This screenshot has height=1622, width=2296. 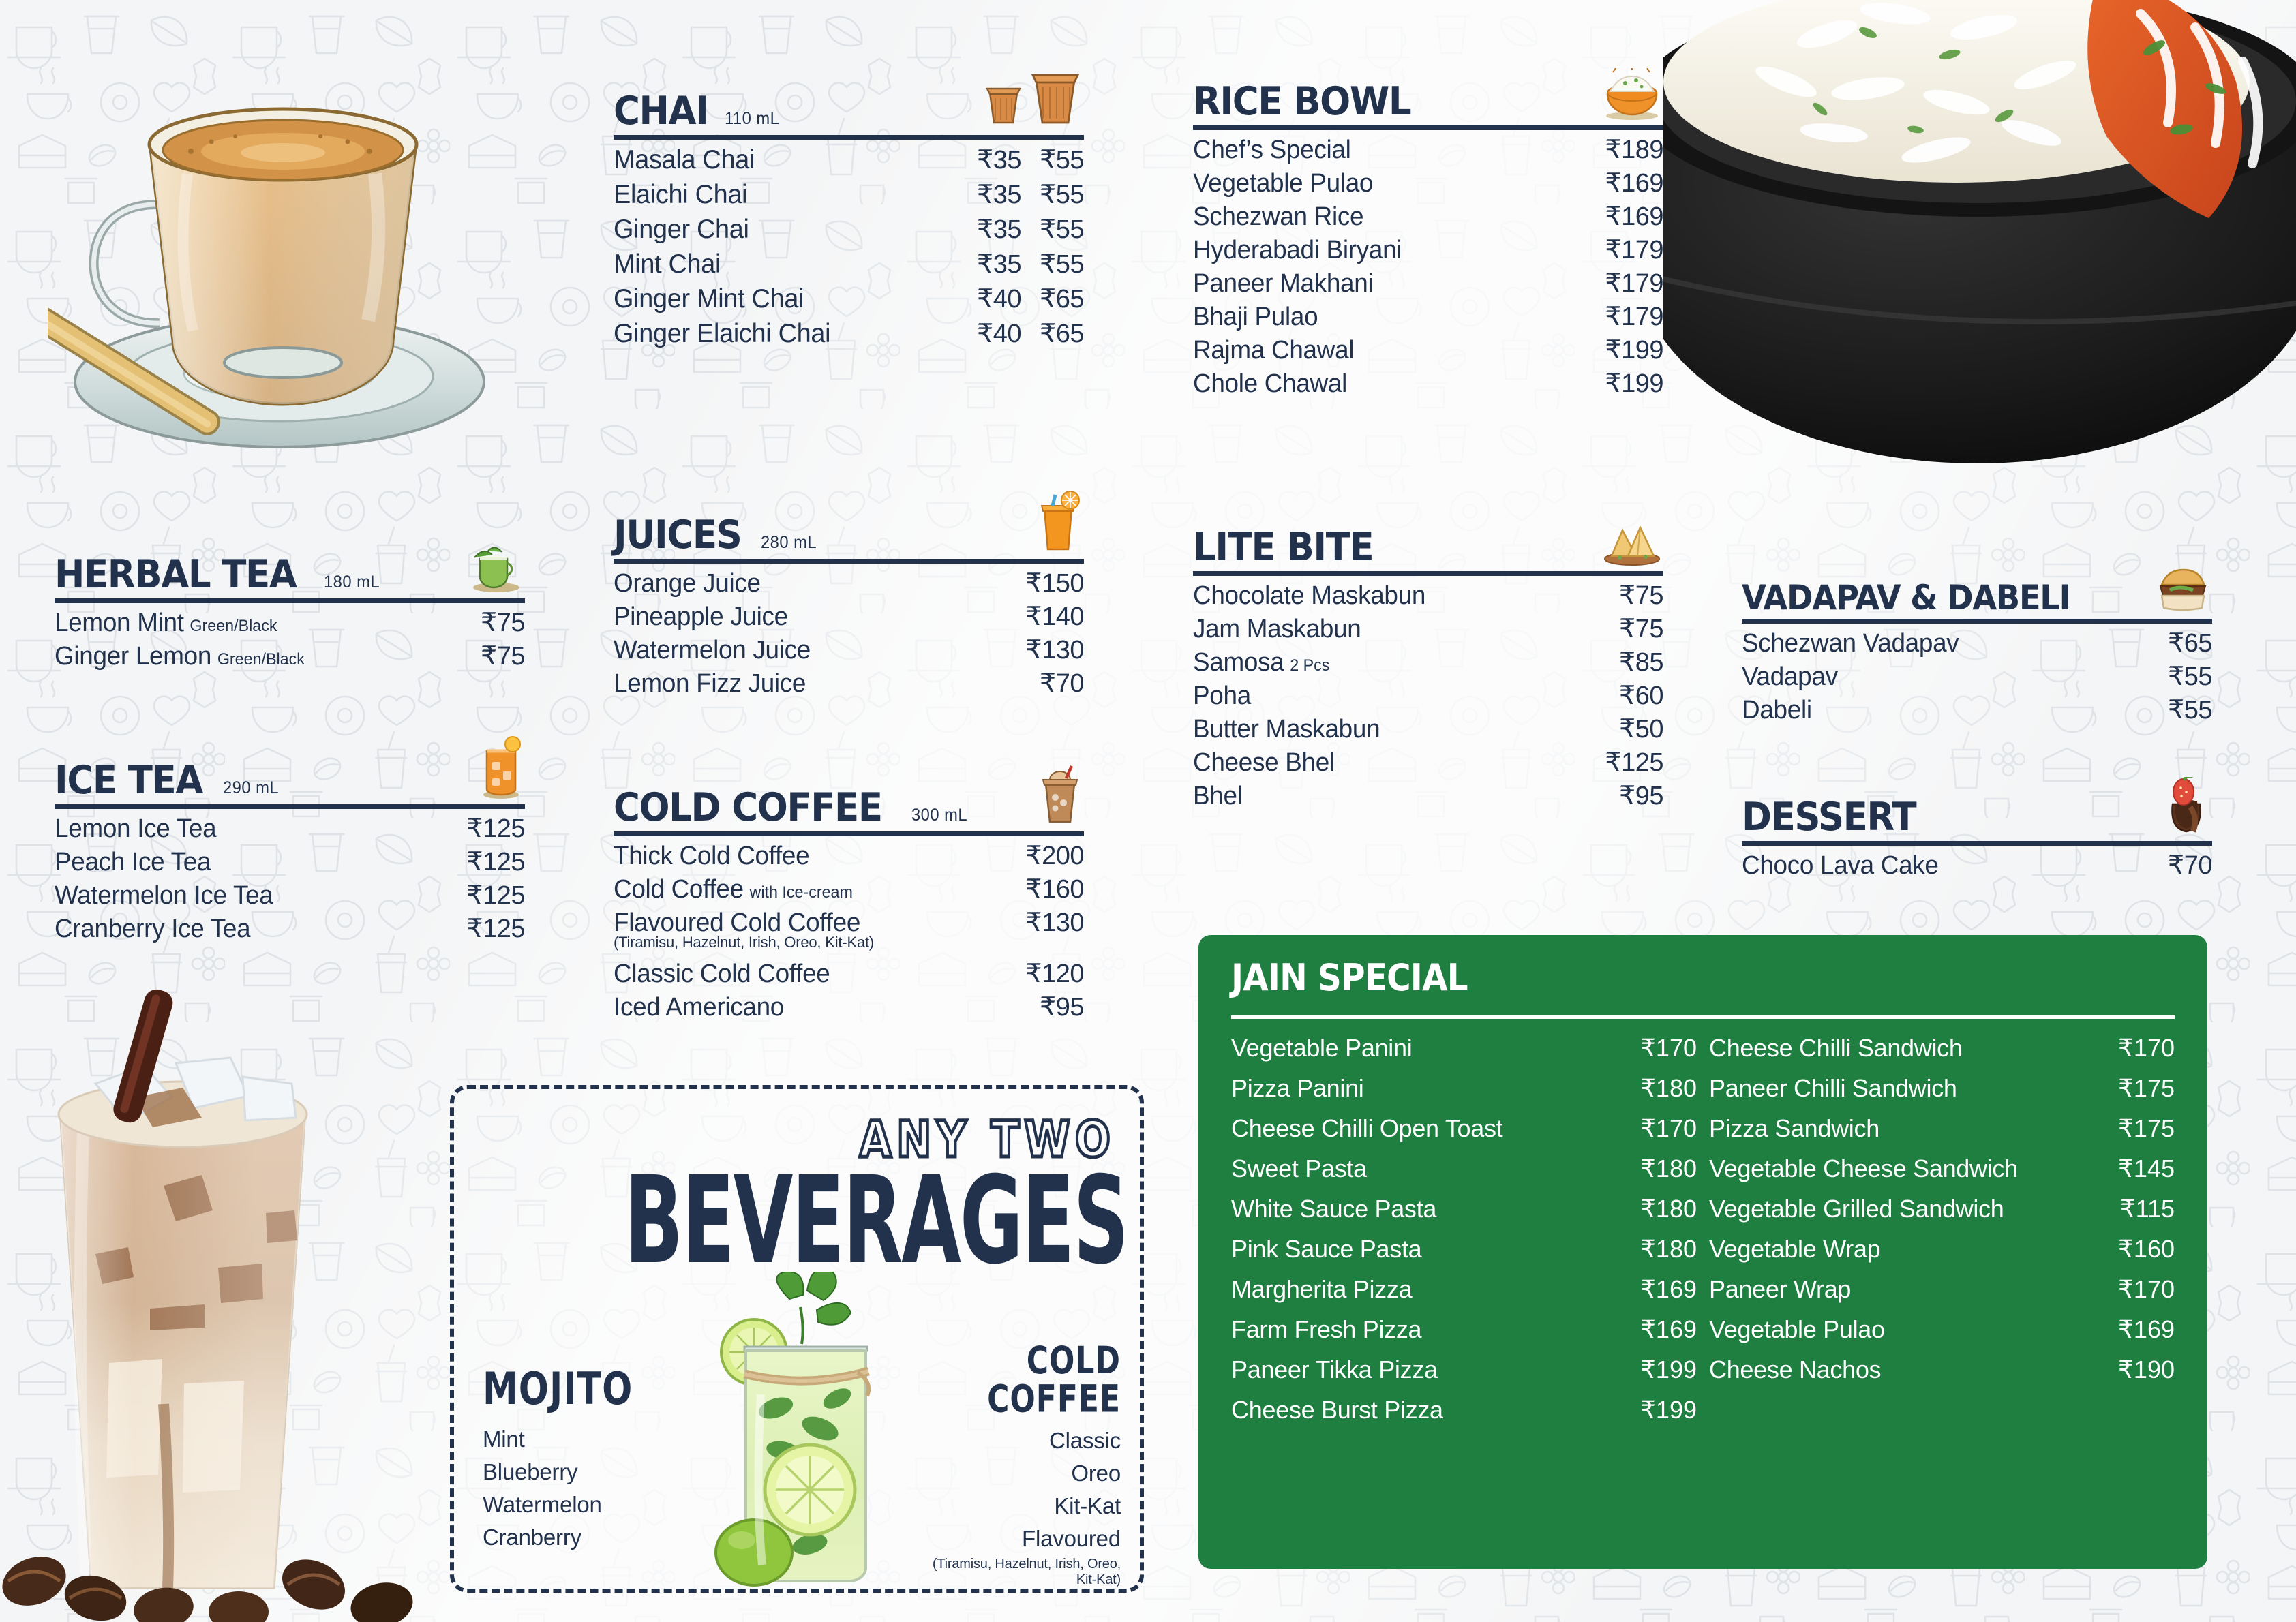 What do you see at coordinates (2190, 643) in the screenshot?
I see `item-price: ₹65` at bounding box center [2190, 643].